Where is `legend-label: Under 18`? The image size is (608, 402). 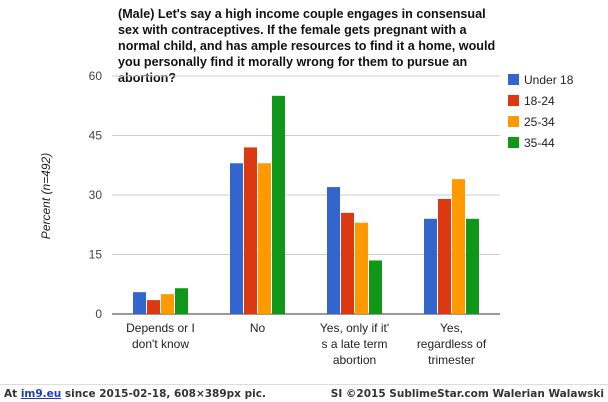
legend-label: Under 18 is located at coordinates (549, 80).